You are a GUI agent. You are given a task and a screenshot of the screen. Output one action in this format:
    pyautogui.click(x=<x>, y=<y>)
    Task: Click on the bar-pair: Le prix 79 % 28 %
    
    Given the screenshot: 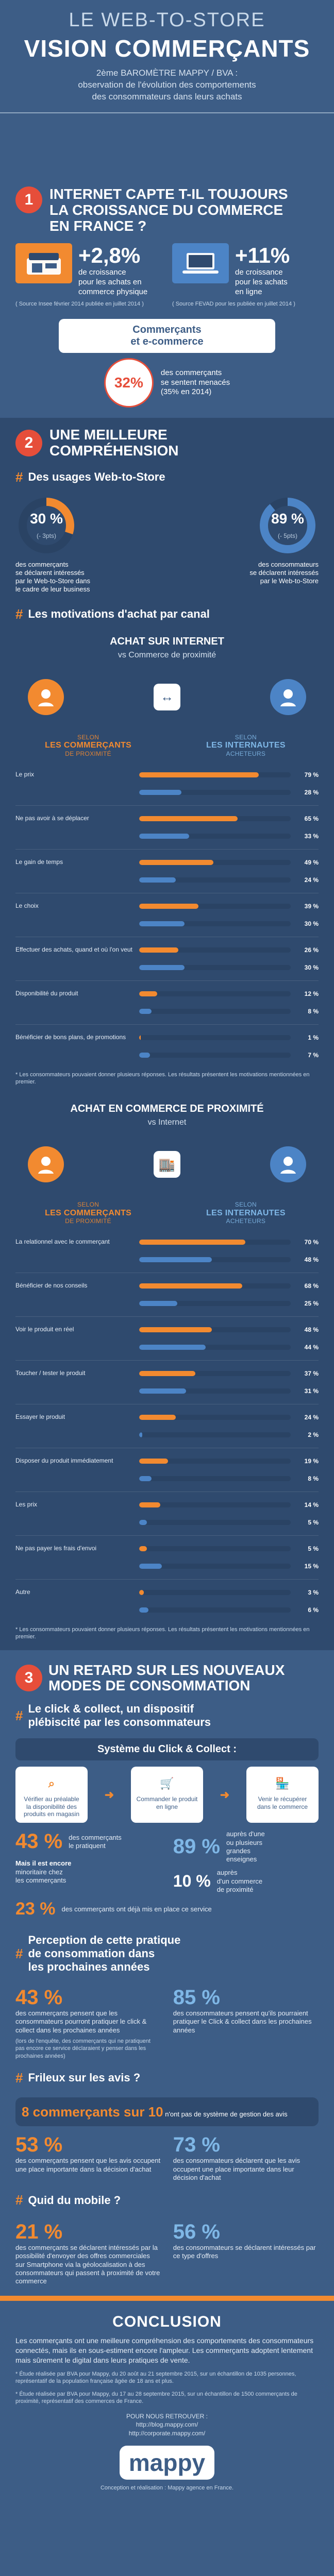 What is the action you would take?
    pyautogui.click(x=167, y=783)
    